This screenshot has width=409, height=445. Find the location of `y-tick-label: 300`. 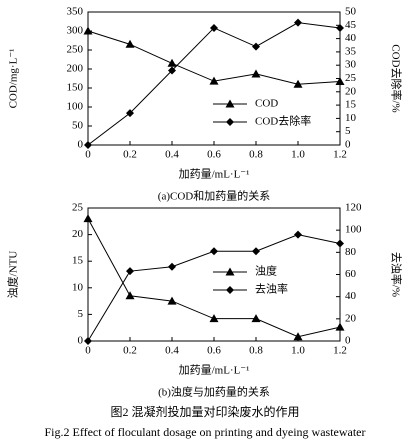

y-tick-label: 300 is located at coordinates (75, 31).